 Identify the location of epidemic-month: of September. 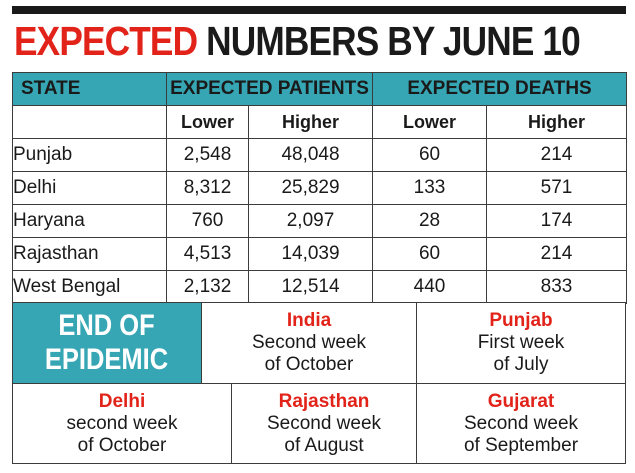
(521, 445).